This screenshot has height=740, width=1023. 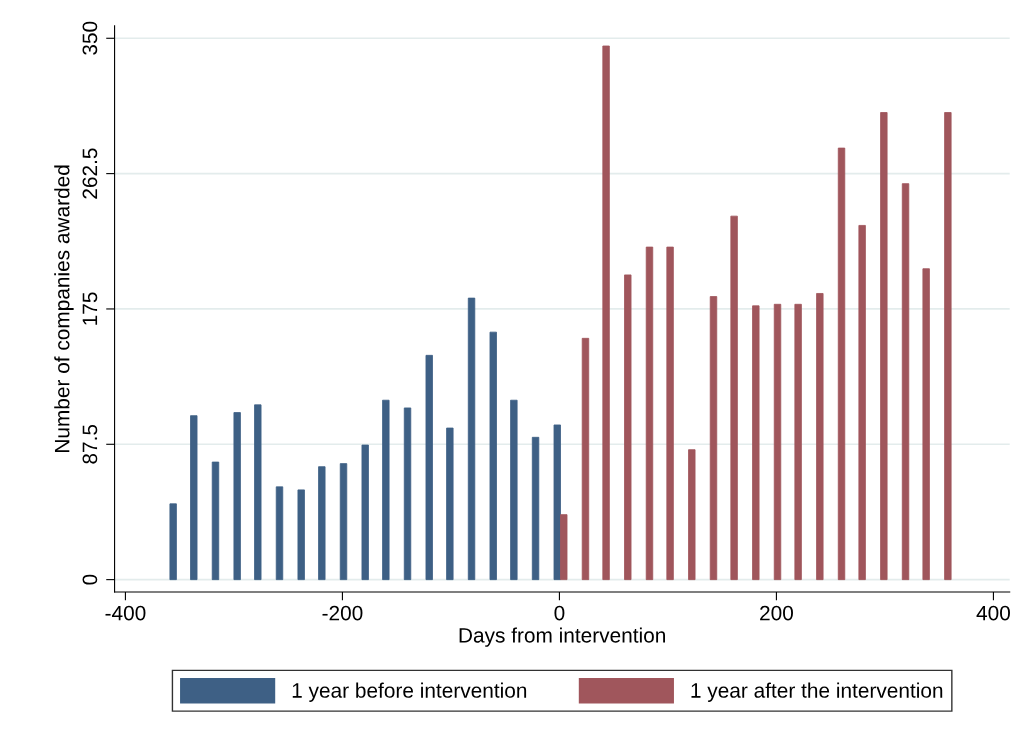 What do you see at coordinates (90, 579) in the screenshot?
I see `y-tick-label: 0` at bounding box center [90, 579].